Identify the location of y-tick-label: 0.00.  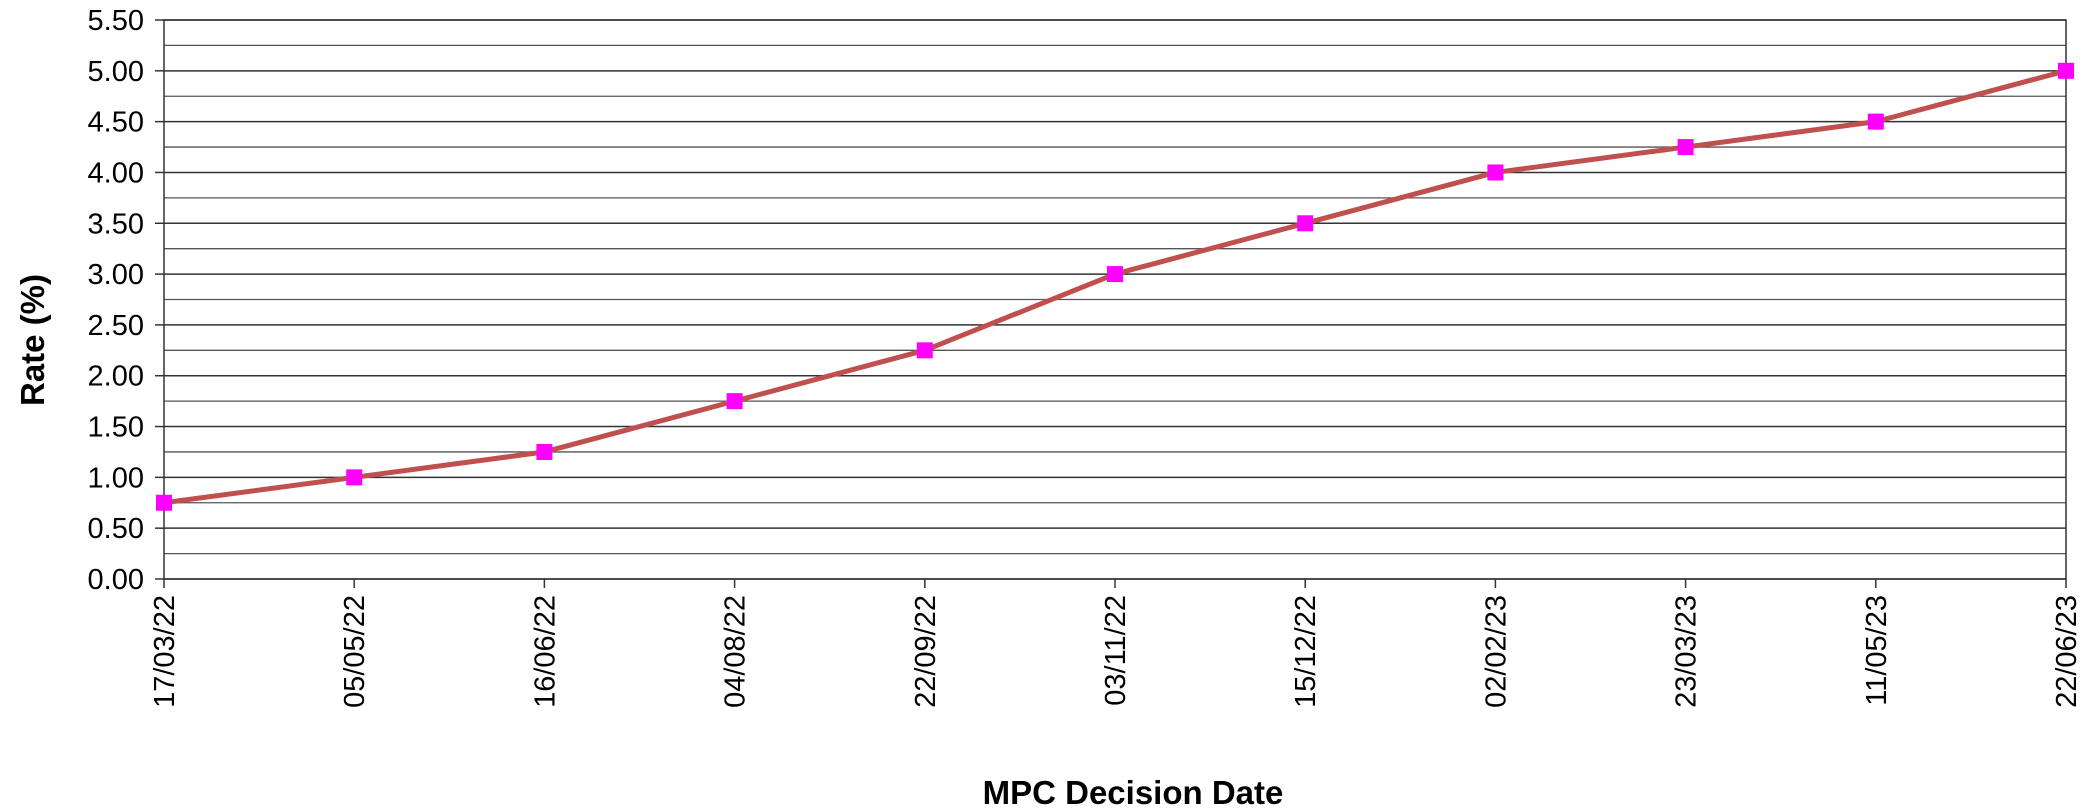
(116, 580).